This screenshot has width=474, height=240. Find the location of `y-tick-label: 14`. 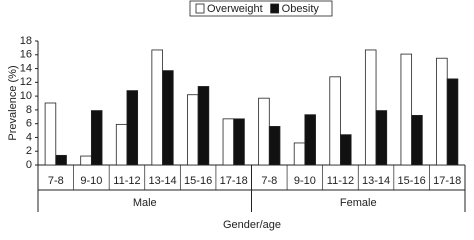

y-tick-label: 14 is located at coordinates (26, 68).